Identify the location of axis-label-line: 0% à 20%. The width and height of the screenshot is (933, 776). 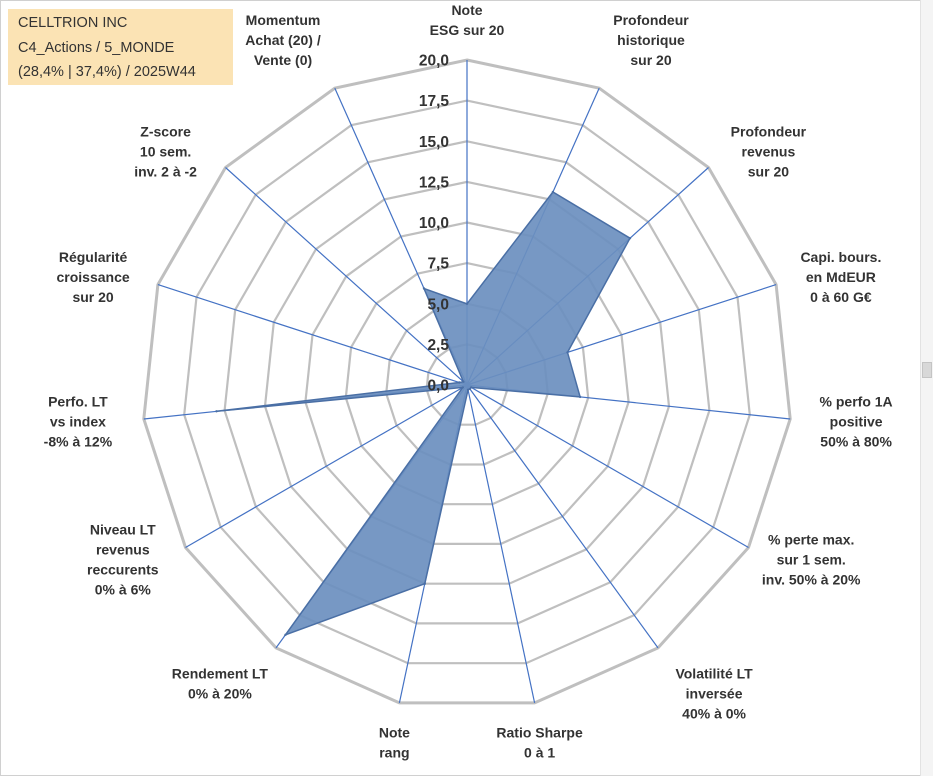
(220, 693).